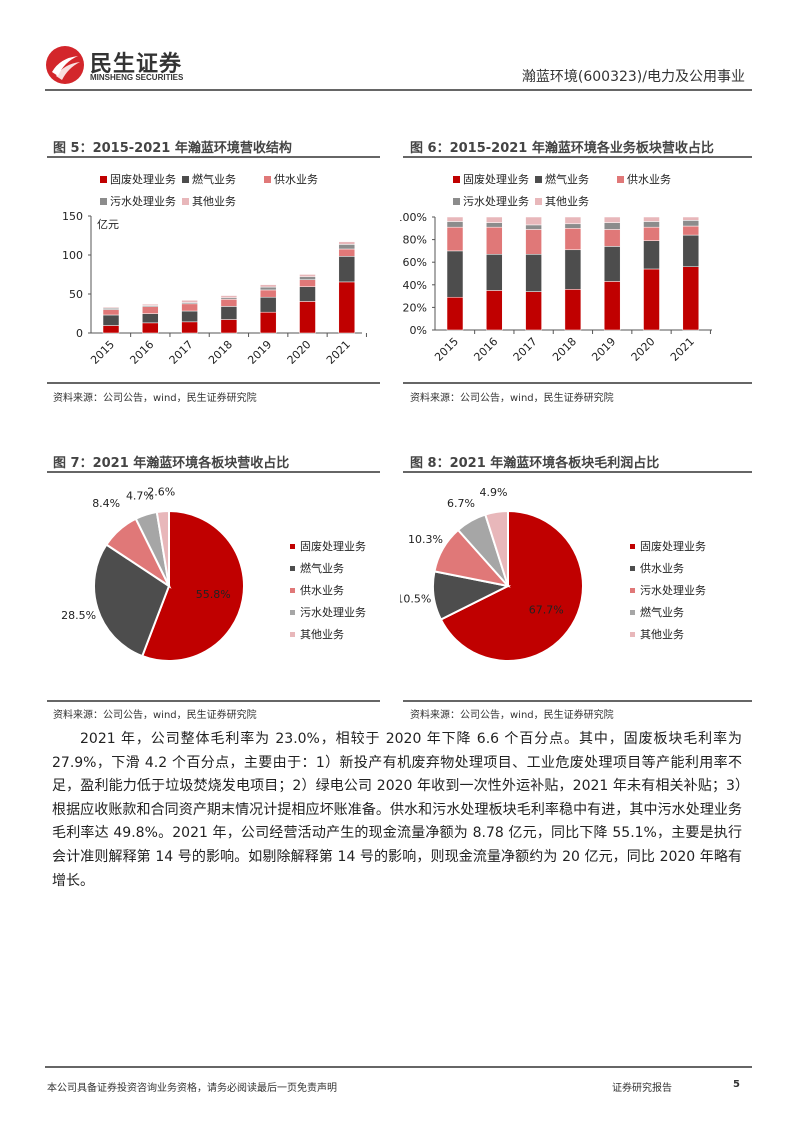 This screenshot has height=1122, width=793. Describe the element at coordinates (415, 599) in the screenshot. I see `pie-data-label: 10.5%` at that location.